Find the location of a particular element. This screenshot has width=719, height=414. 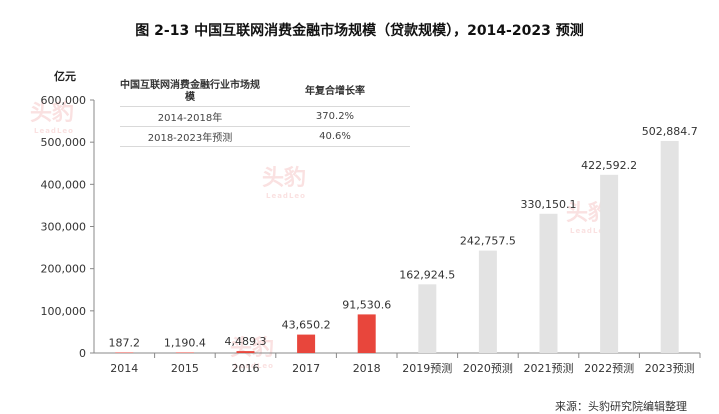

data-label: 4,489.3 is located at coordinates (246, 341).